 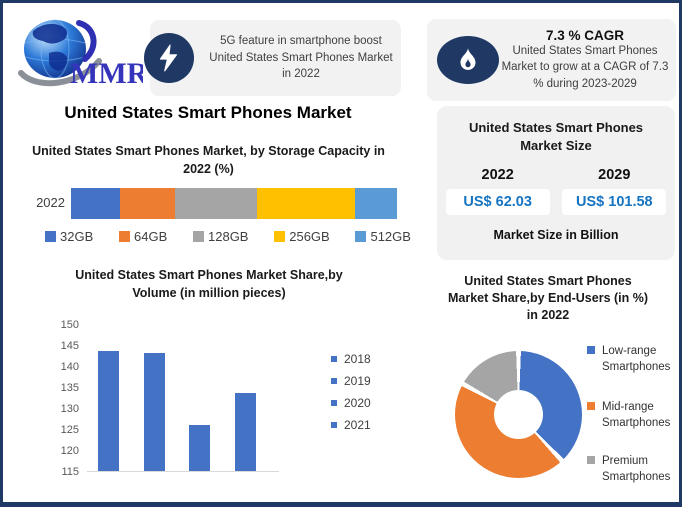 What do you see at coordinates (245, 432) in the screenshot?
I see `volume-bar-2021` at bounding box center [245, 432].